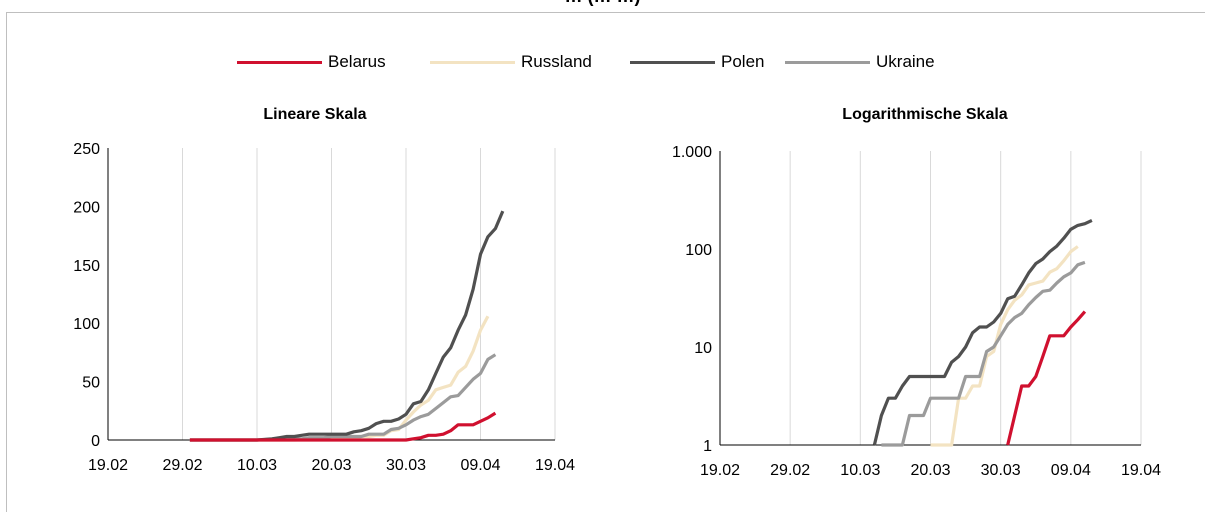  Describe the element at coordinates (703, 348) in the screenshot. I see `y-tick-label: 10` at that location.